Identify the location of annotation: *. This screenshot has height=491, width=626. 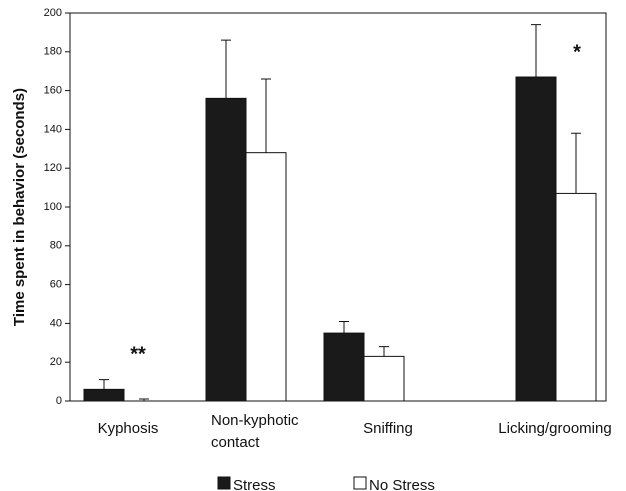
(577, 52).